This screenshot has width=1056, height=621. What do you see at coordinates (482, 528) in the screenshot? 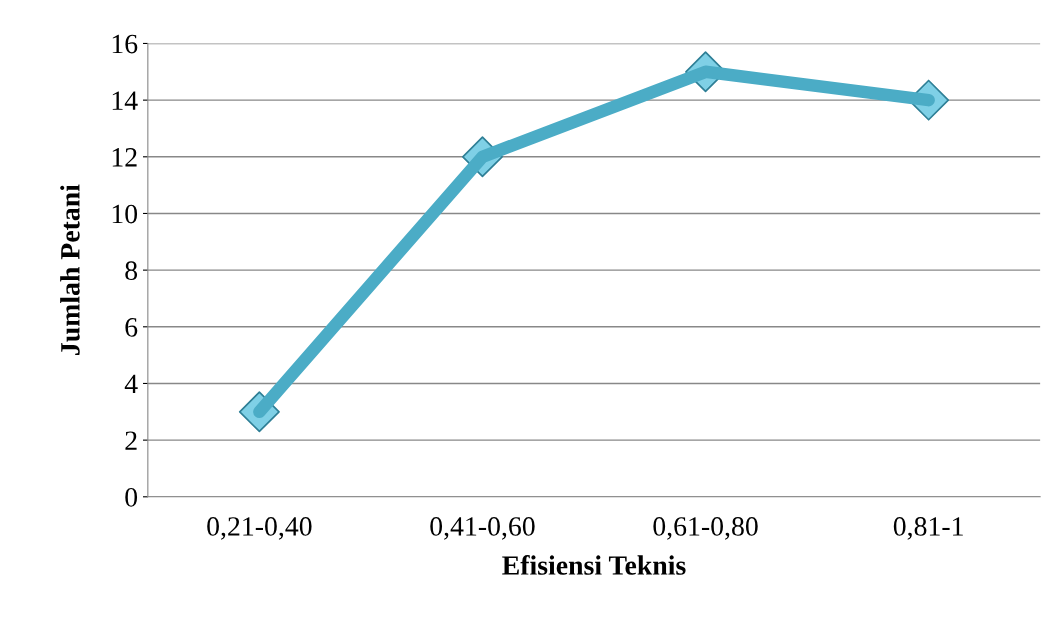
I see `x-tick-label: 0,41-0,60` at bounding box center [482, 528].